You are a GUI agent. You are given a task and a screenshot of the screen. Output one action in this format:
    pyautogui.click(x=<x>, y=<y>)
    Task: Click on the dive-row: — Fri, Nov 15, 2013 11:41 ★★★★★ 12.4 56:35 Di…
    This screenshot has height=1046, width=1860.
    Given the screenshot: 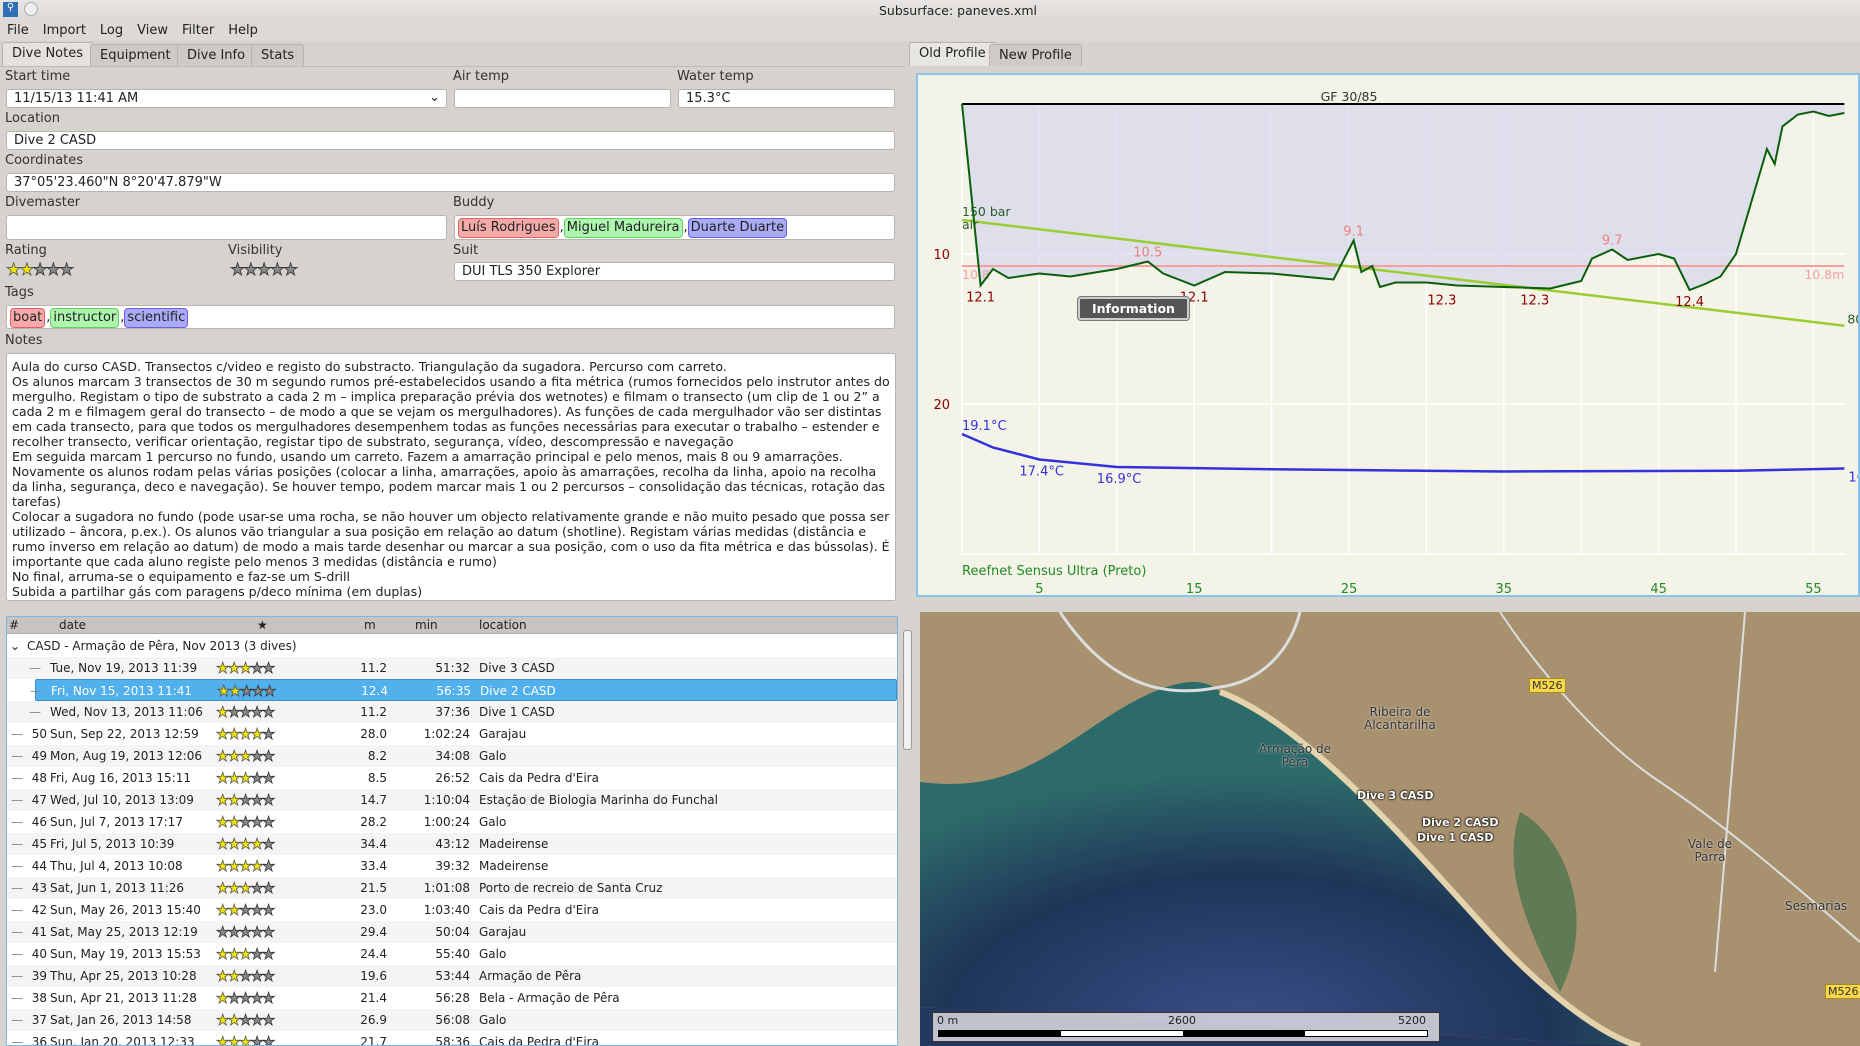 What is the action you would take?
    pyautogui.click(x=463, y=690)
    